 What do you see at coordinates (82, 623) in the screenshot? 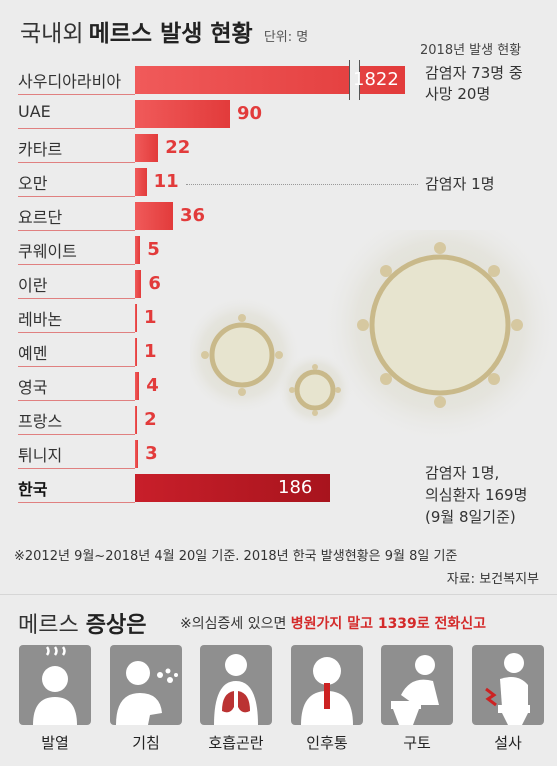
I see `symptoms-title: 메르스 증상은` at bounding box center [82, 623].